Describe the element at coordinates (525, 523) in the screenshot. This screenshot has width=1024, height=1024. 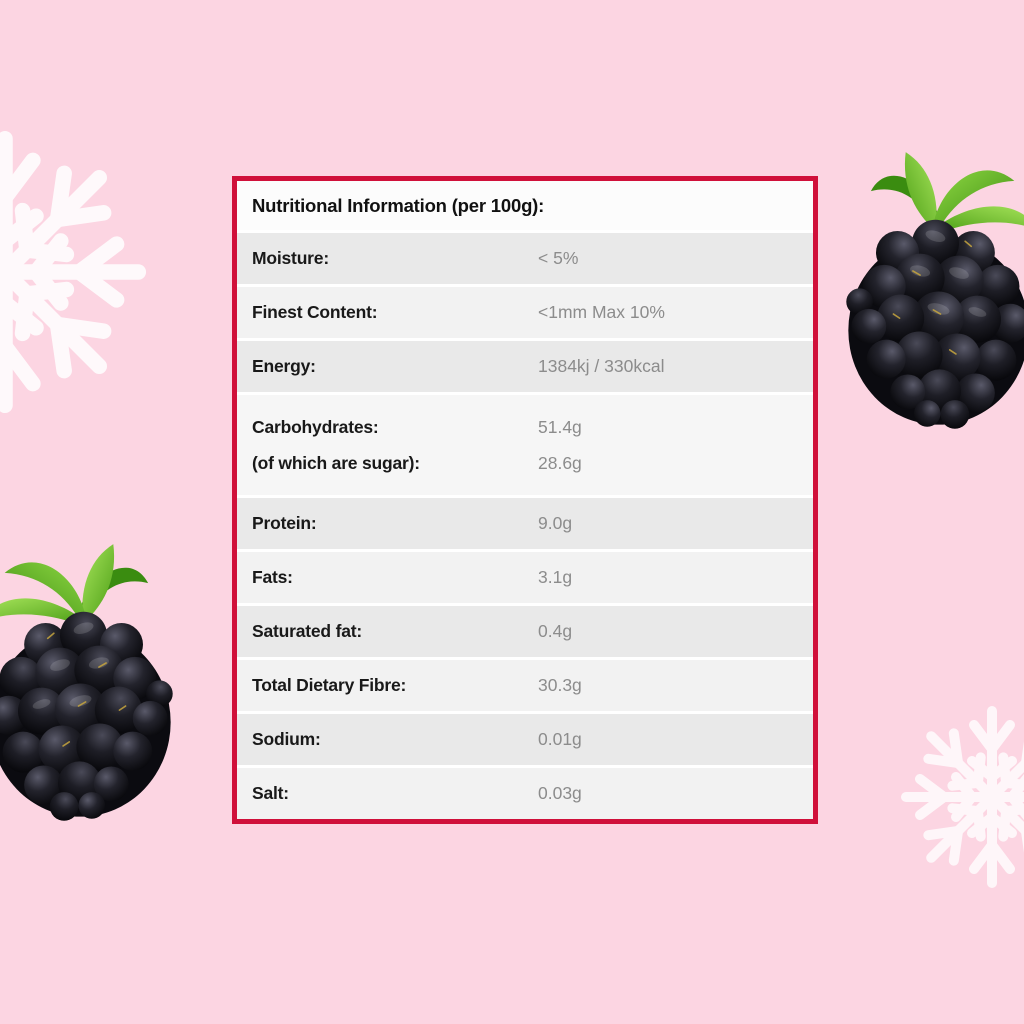
I see `table-row-protein: Protein: 9.0g` at that location.